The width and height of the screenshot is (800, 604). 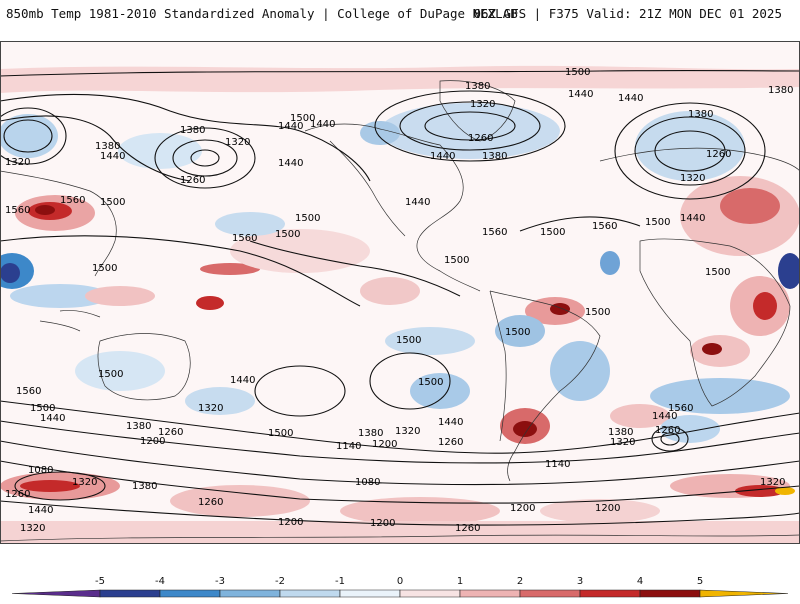 I want to click on colorbar-tick-label: -5, so click(x=100, y=581).